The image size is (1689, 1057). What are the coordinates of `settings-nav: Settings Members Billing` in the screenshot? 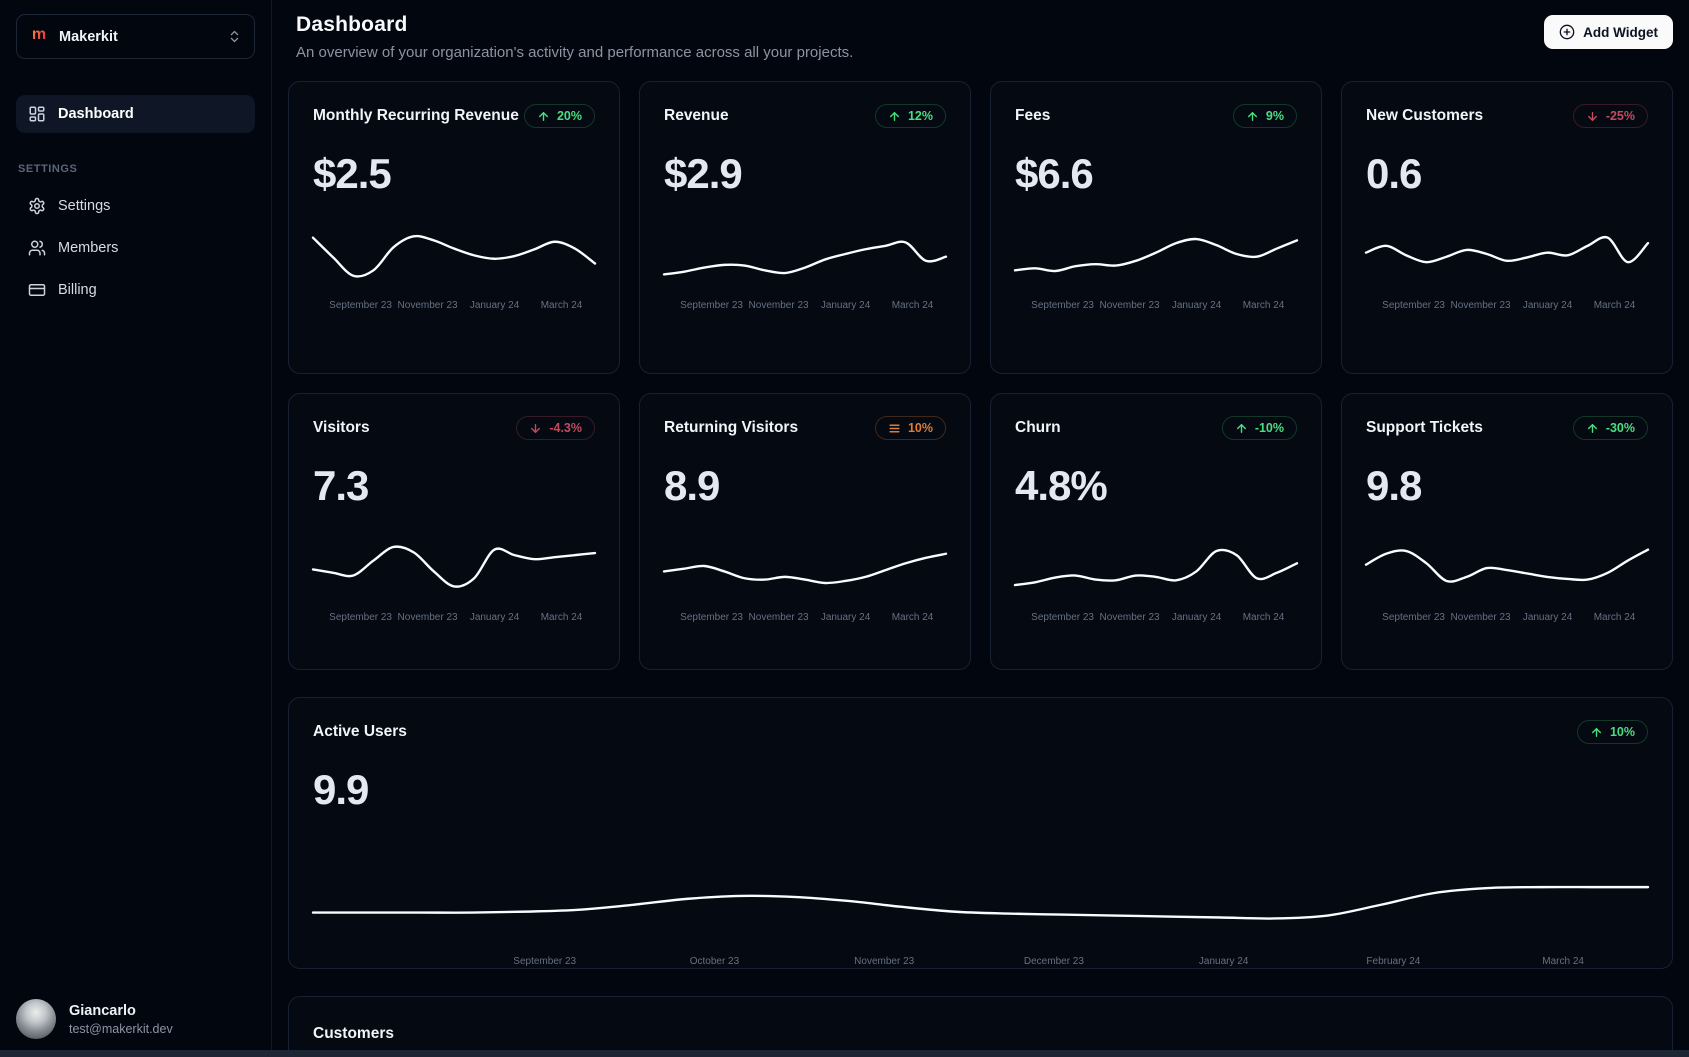 It's located at (135, 248).